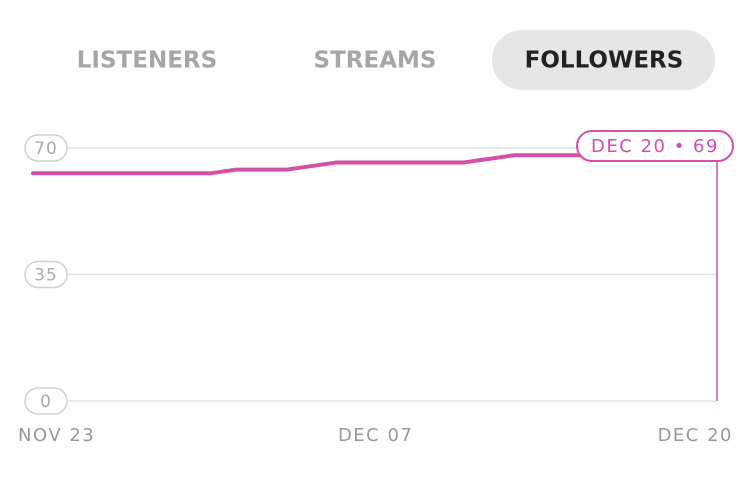  What do you see at coordinates (375, 61) in the screenshot?
I see `tab: STREAMS` at bounding box center [375, 61].